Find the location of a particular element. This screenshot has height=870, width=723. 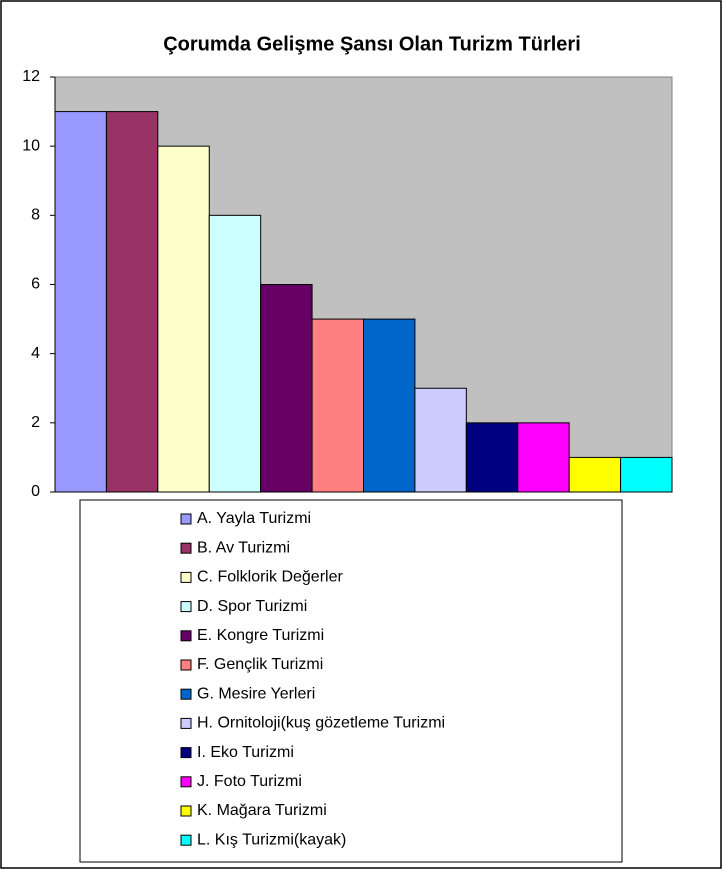

legend-label: A. Yayla Turizmi is located at coordinates (254, 518).